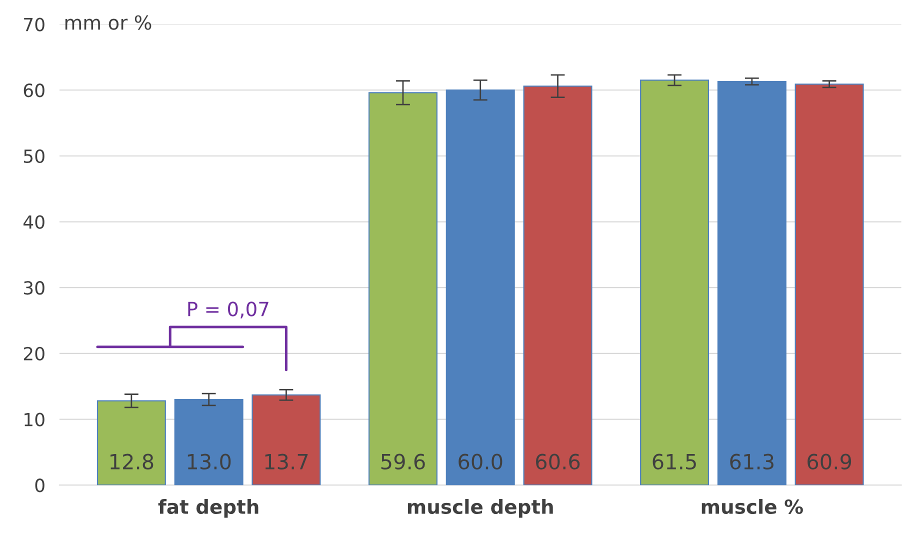 The width and height of the screenshot is (915, 539). I want to click on data-label: 12.8, so click(132, 462).